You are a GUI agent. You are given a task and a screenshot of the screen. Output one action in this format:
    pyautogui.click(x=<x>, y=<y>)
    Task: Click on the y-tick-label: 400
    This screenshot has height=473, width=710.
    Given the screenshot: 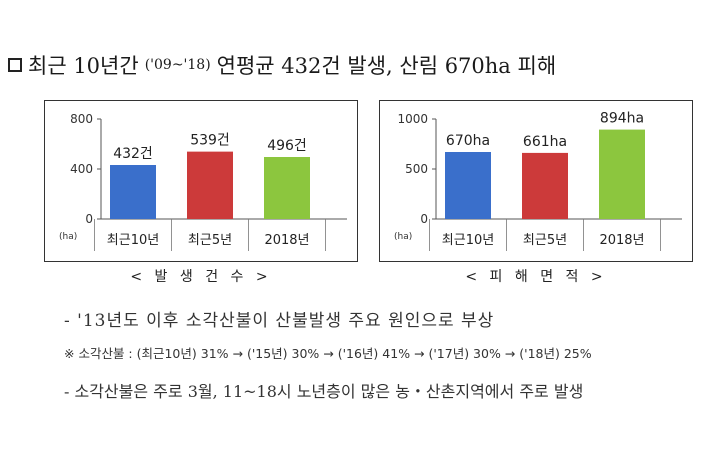 What is the action you would take?
    pyautogui.click(x=81, y=169)
    